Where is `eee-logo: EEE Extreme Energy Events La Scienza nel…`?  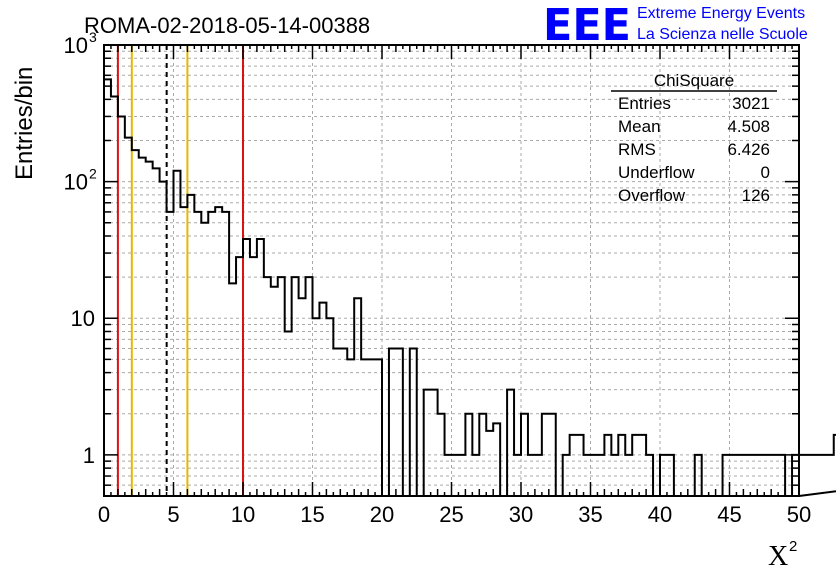 eee-logo: EEE Extreme Energy Events La Scienza nel… is located at coordinates (675, 25).